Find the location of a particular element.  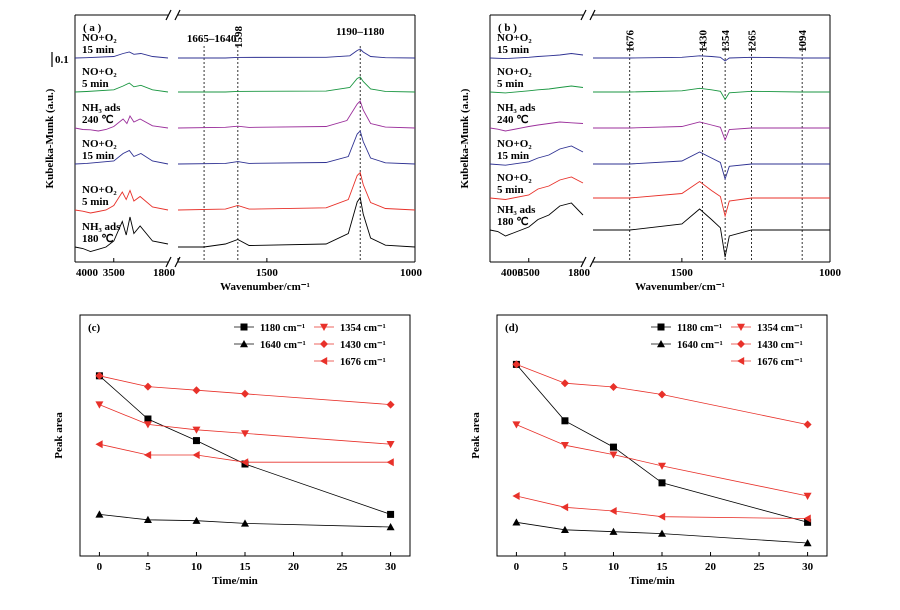

spectrum-series-1-right is located at coordinates (711, 94).